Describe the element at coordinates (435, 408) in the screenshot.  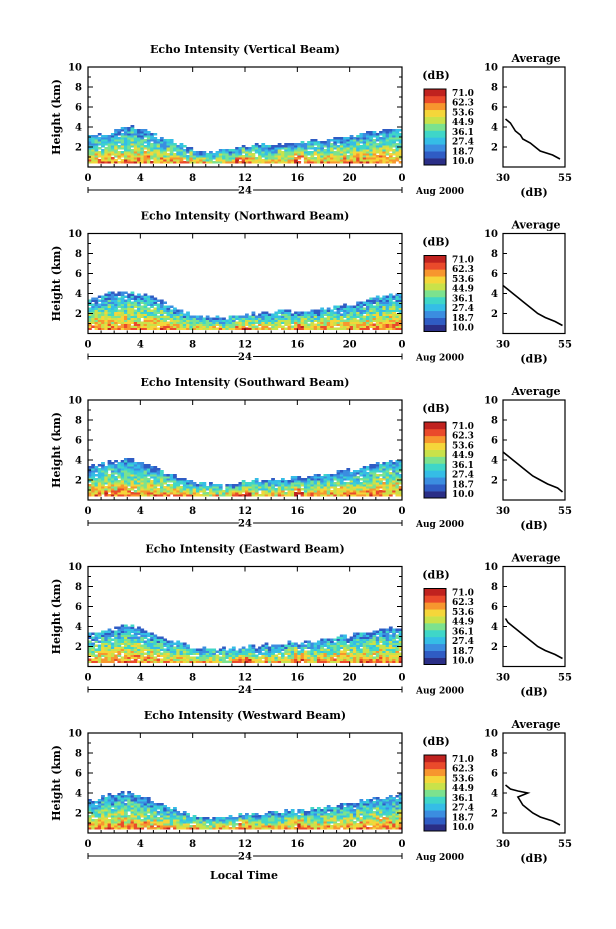
I see `colorbar-unit: (dB)` at that location.